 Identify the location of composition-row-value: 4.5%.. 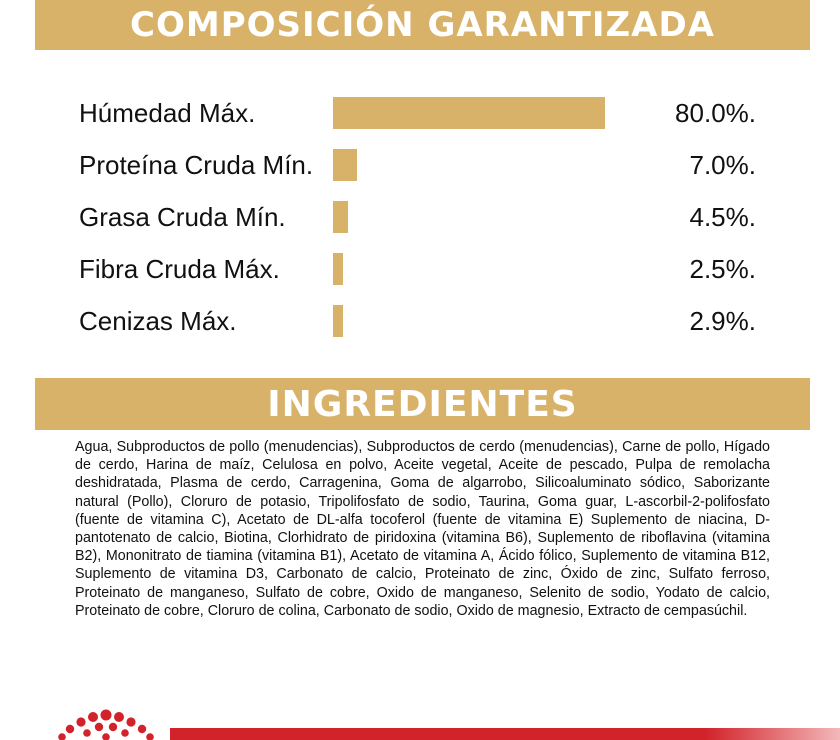
(723, 217).